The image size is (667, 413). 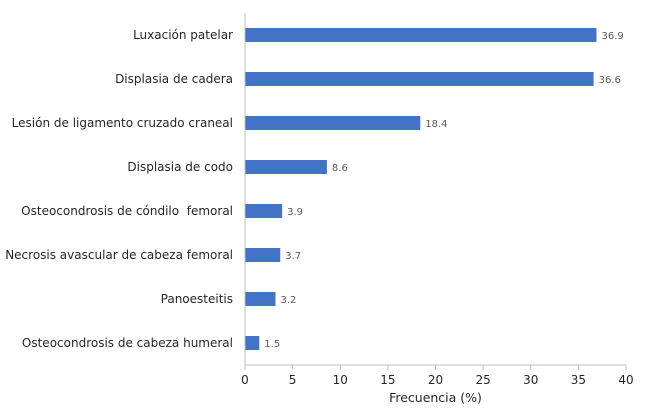 What do you see at coordinates (119, 255) in the screenshot?
I see `category-label: Necrosis avascular de cabeza femoral` at bounding box center [119, 255].